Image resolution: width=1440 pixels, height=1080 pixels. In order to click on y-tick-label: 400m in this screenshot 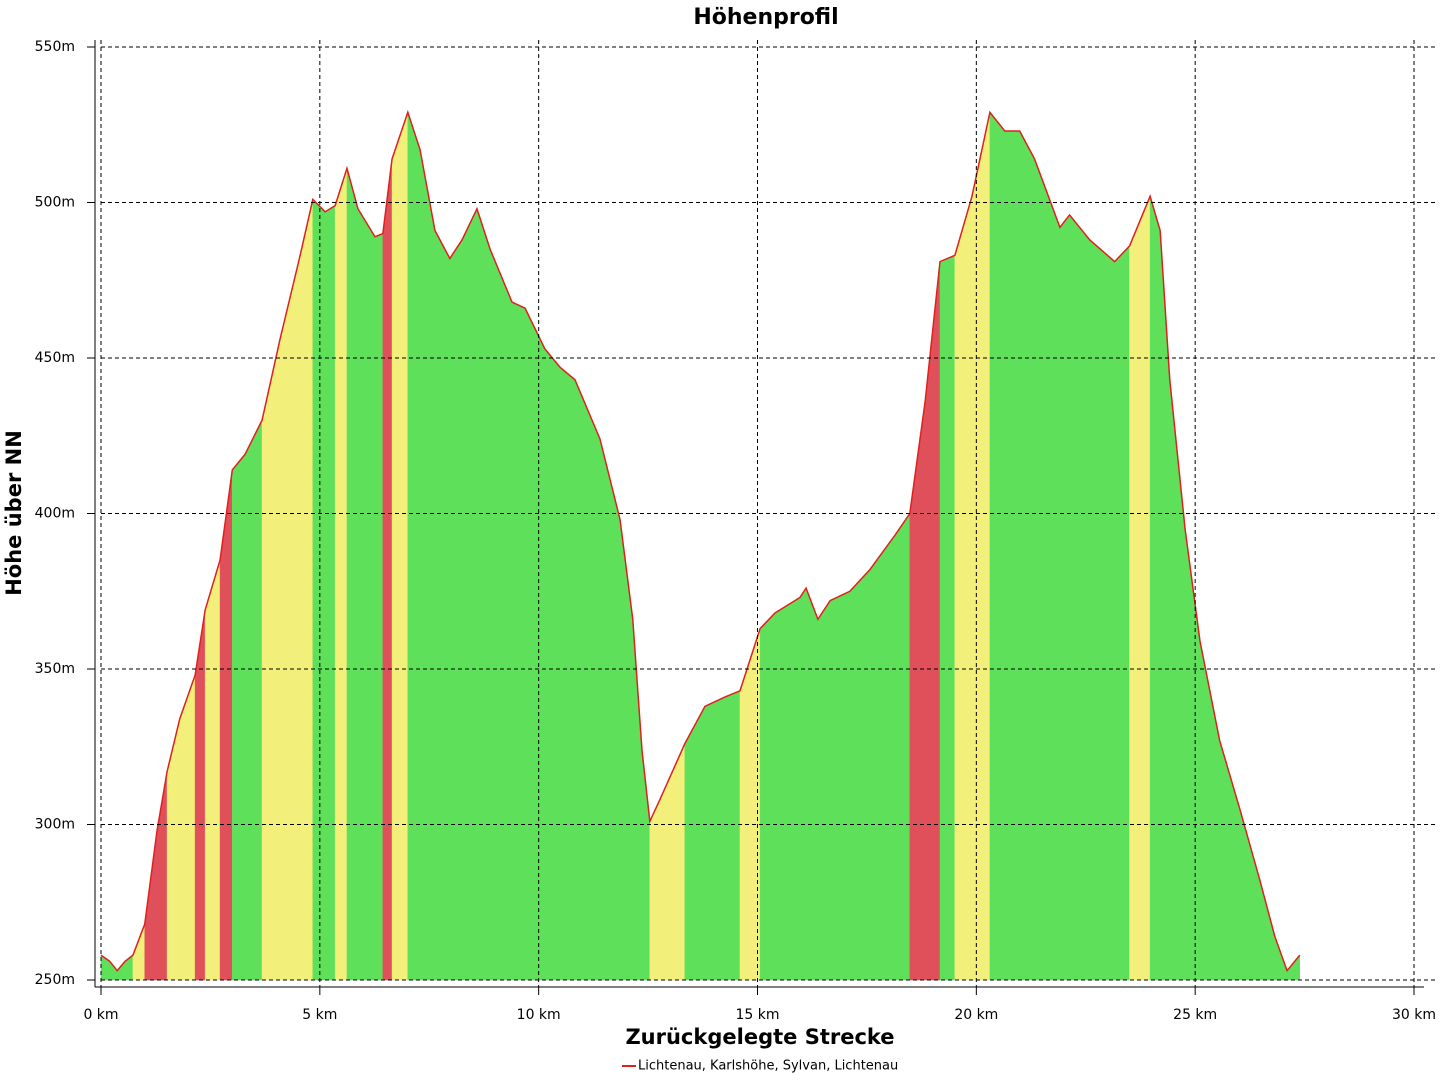, I will do `click(55, 514)`.